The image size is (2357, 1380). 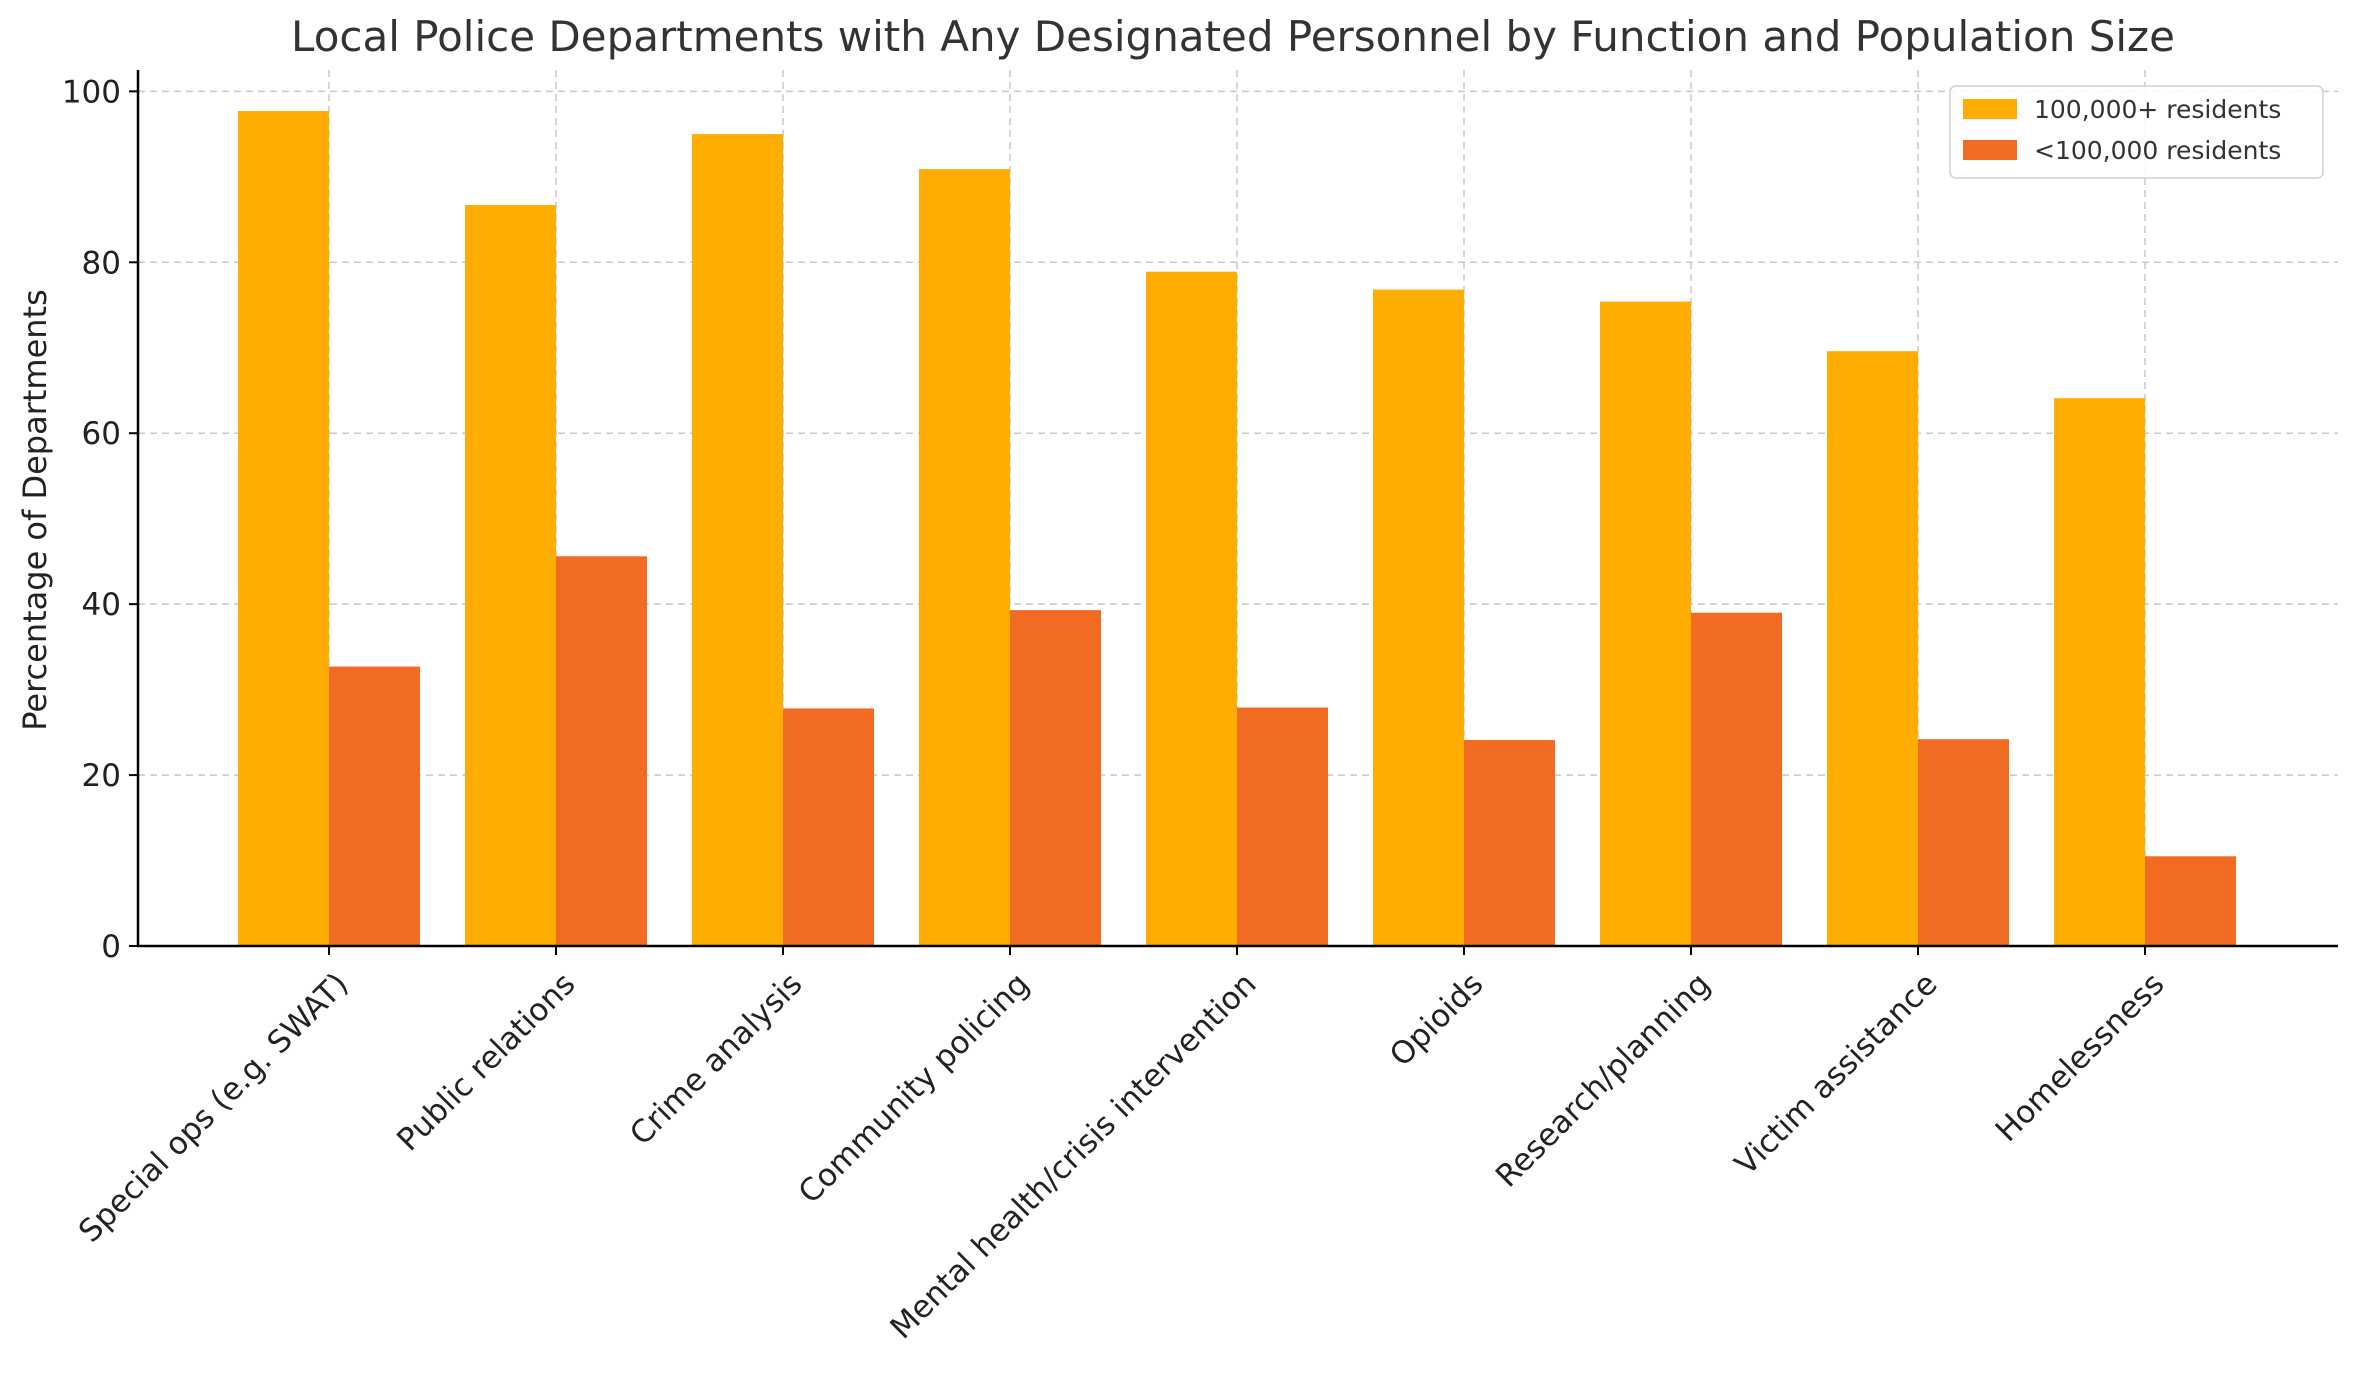 I want to click on legend-label: <100,000 residents, so click(x=2157, y=150).